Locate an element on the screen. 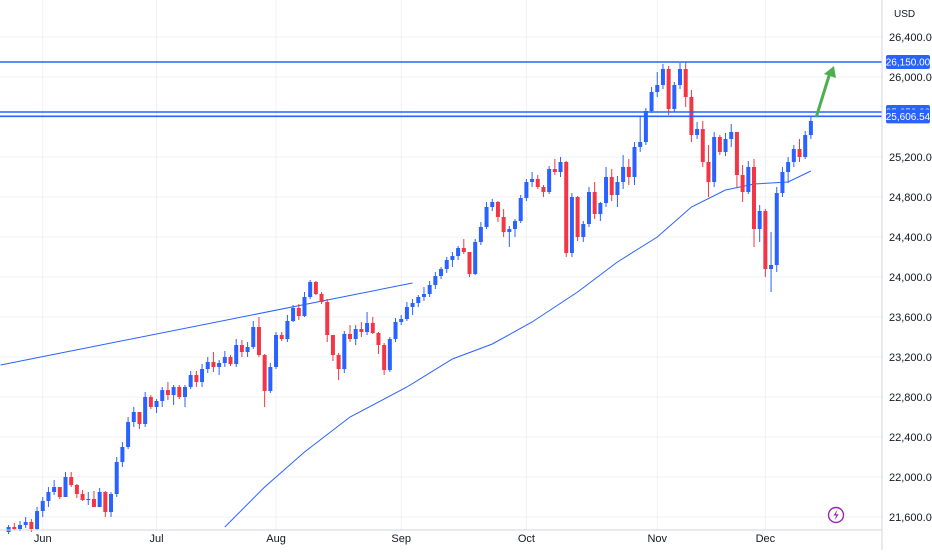 Image resolution: width=932 pixels, height=555 pixels. trendline is located at coordinates (206, 324).